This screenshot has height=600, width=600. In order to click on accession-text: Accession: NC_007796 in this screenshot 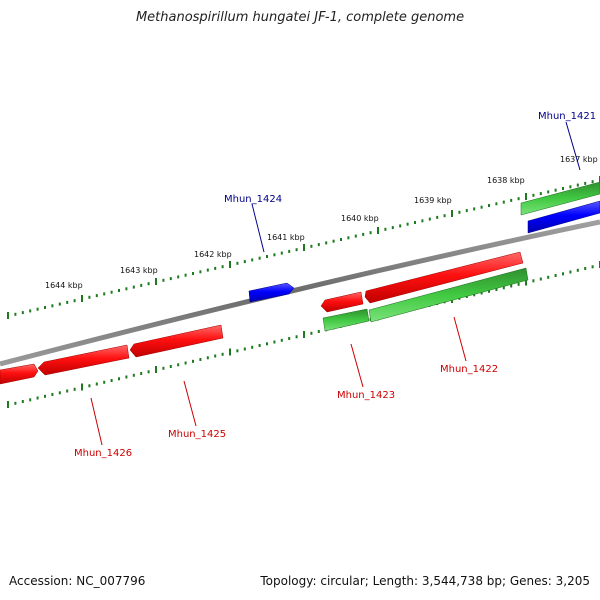, I will do `click(77, 581)`.